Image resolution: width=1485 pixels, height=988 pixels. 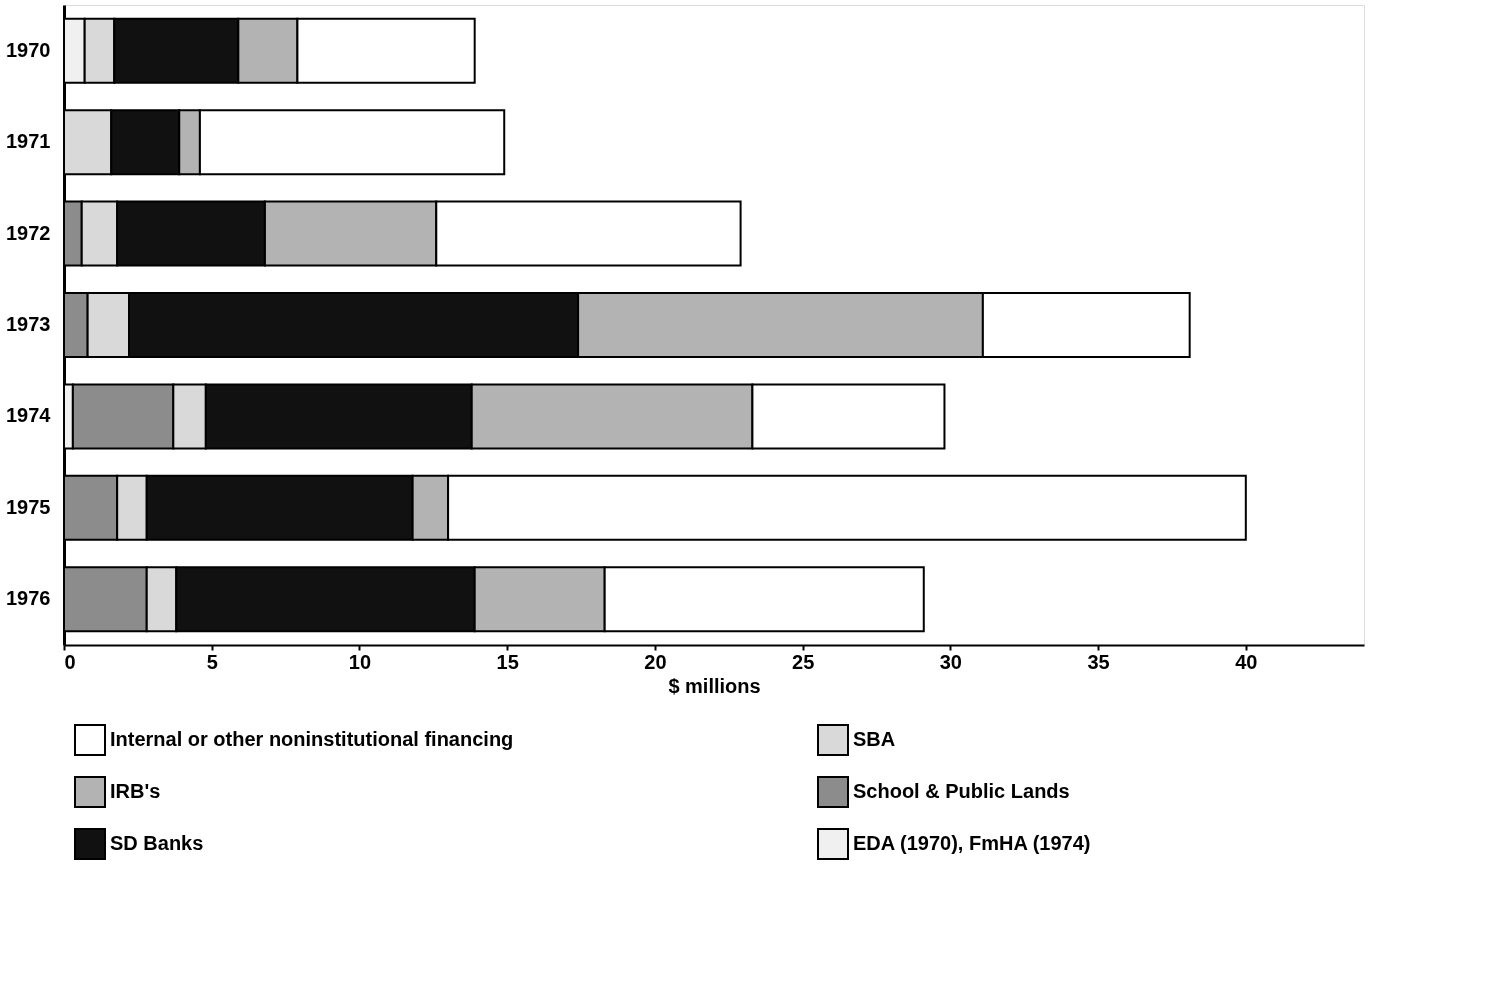 What do you see at coordinates (29, 415) in the screenshot?
I see `y-tick-label: 1974` at bounding box center [29, 415].